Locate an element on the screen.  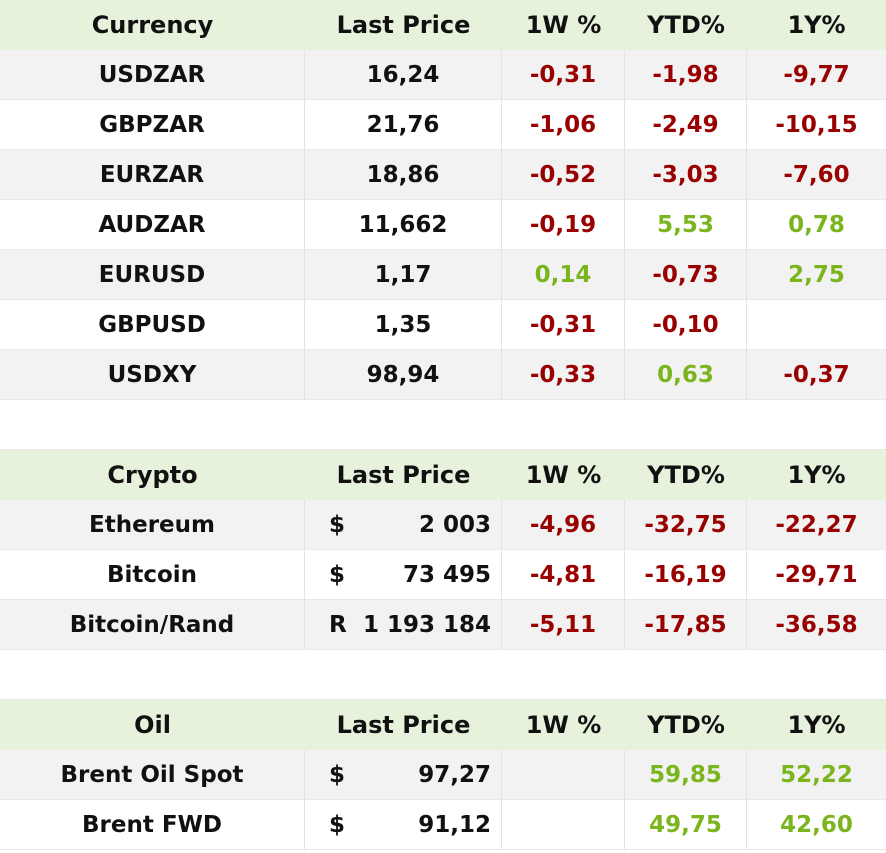
header-instrument: Crypto is located at coordinates (152, 475).